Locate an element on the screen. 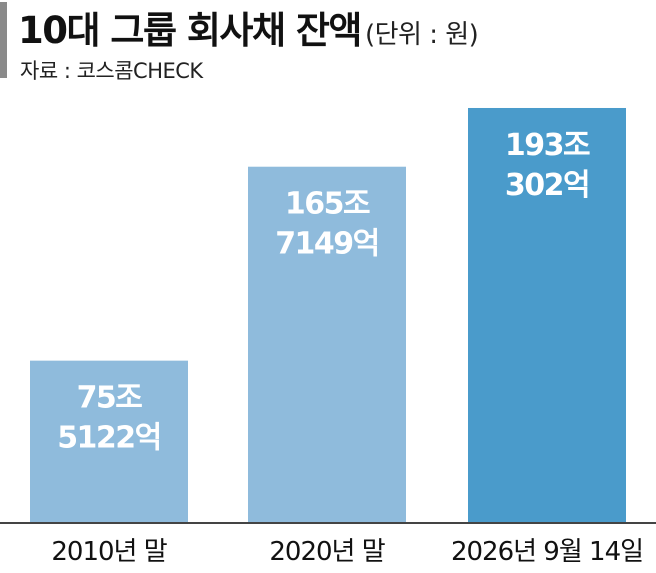  x-tick-label-3: 2026년 9월 14일 is located at coordinates (547, 552).